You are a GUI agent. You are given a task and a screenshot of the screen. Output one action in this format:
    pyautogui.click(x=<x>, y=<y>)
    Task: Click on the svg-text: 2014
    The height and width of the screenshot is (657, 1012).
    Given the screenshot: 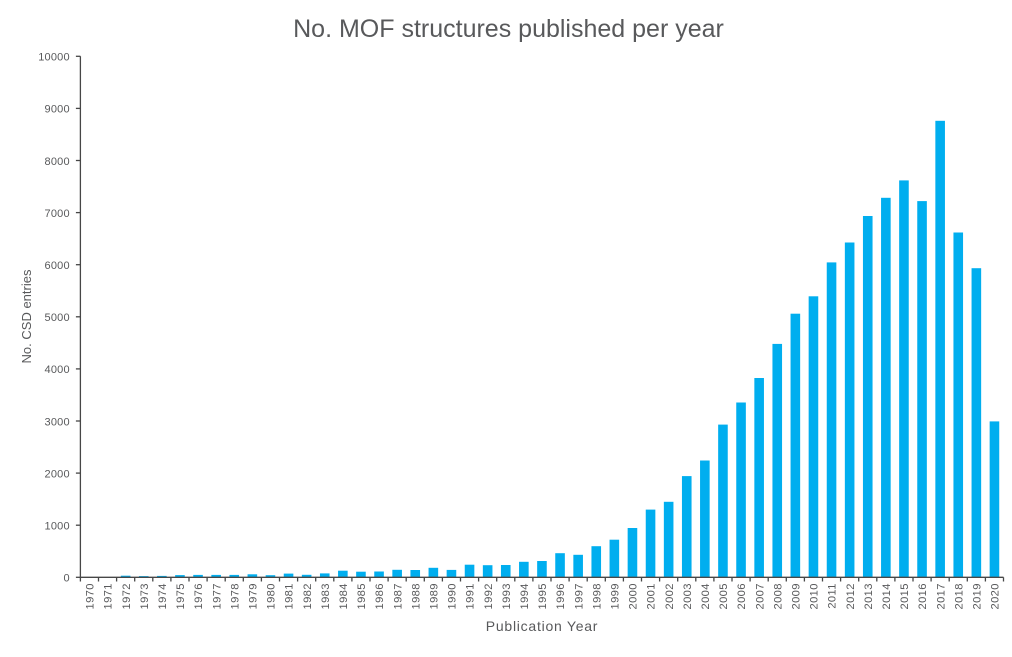 What is the action you would take?
    pyautogui.click(x=887, y=596)
    